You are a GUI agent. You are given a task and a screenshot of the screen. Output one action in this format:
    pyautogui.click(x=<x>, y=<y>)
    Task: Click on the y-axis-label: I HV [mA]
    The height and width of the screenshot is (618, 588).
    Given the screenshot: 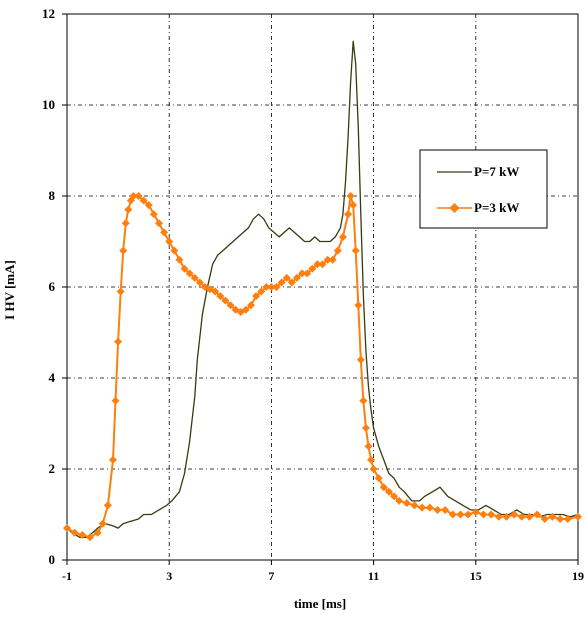 What is the action you would take?
    pyautogui.click(x=9, y=290)
    